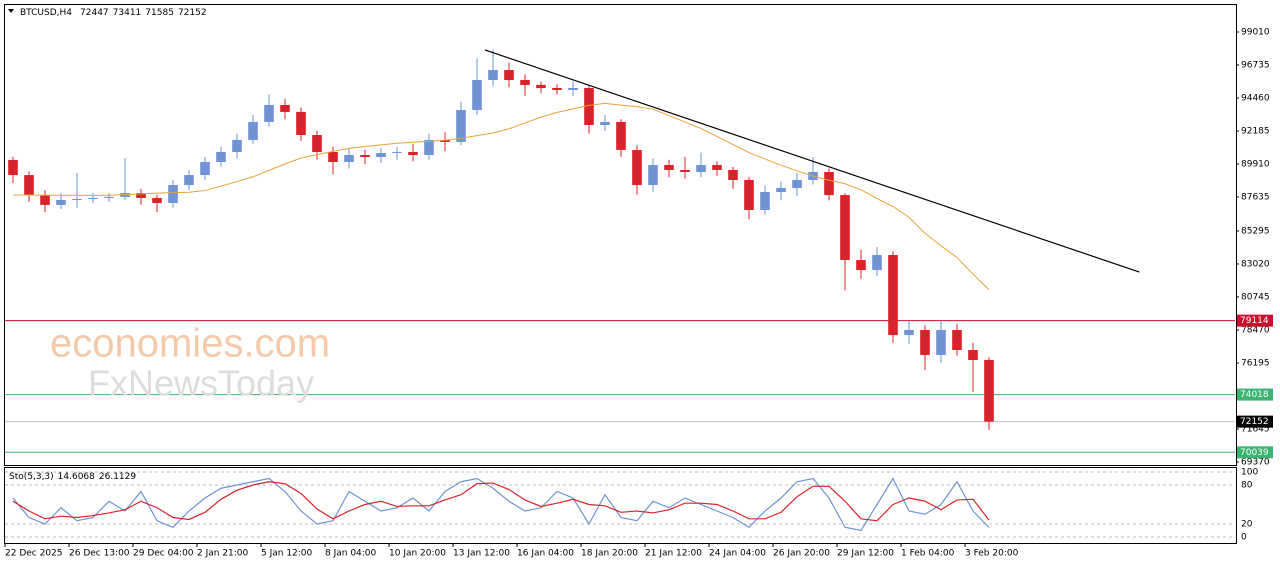  Describe the element at coordinates (99, 554) in the screenshot. I see `x-tick-label: 26 Dec 13:00` at that location.